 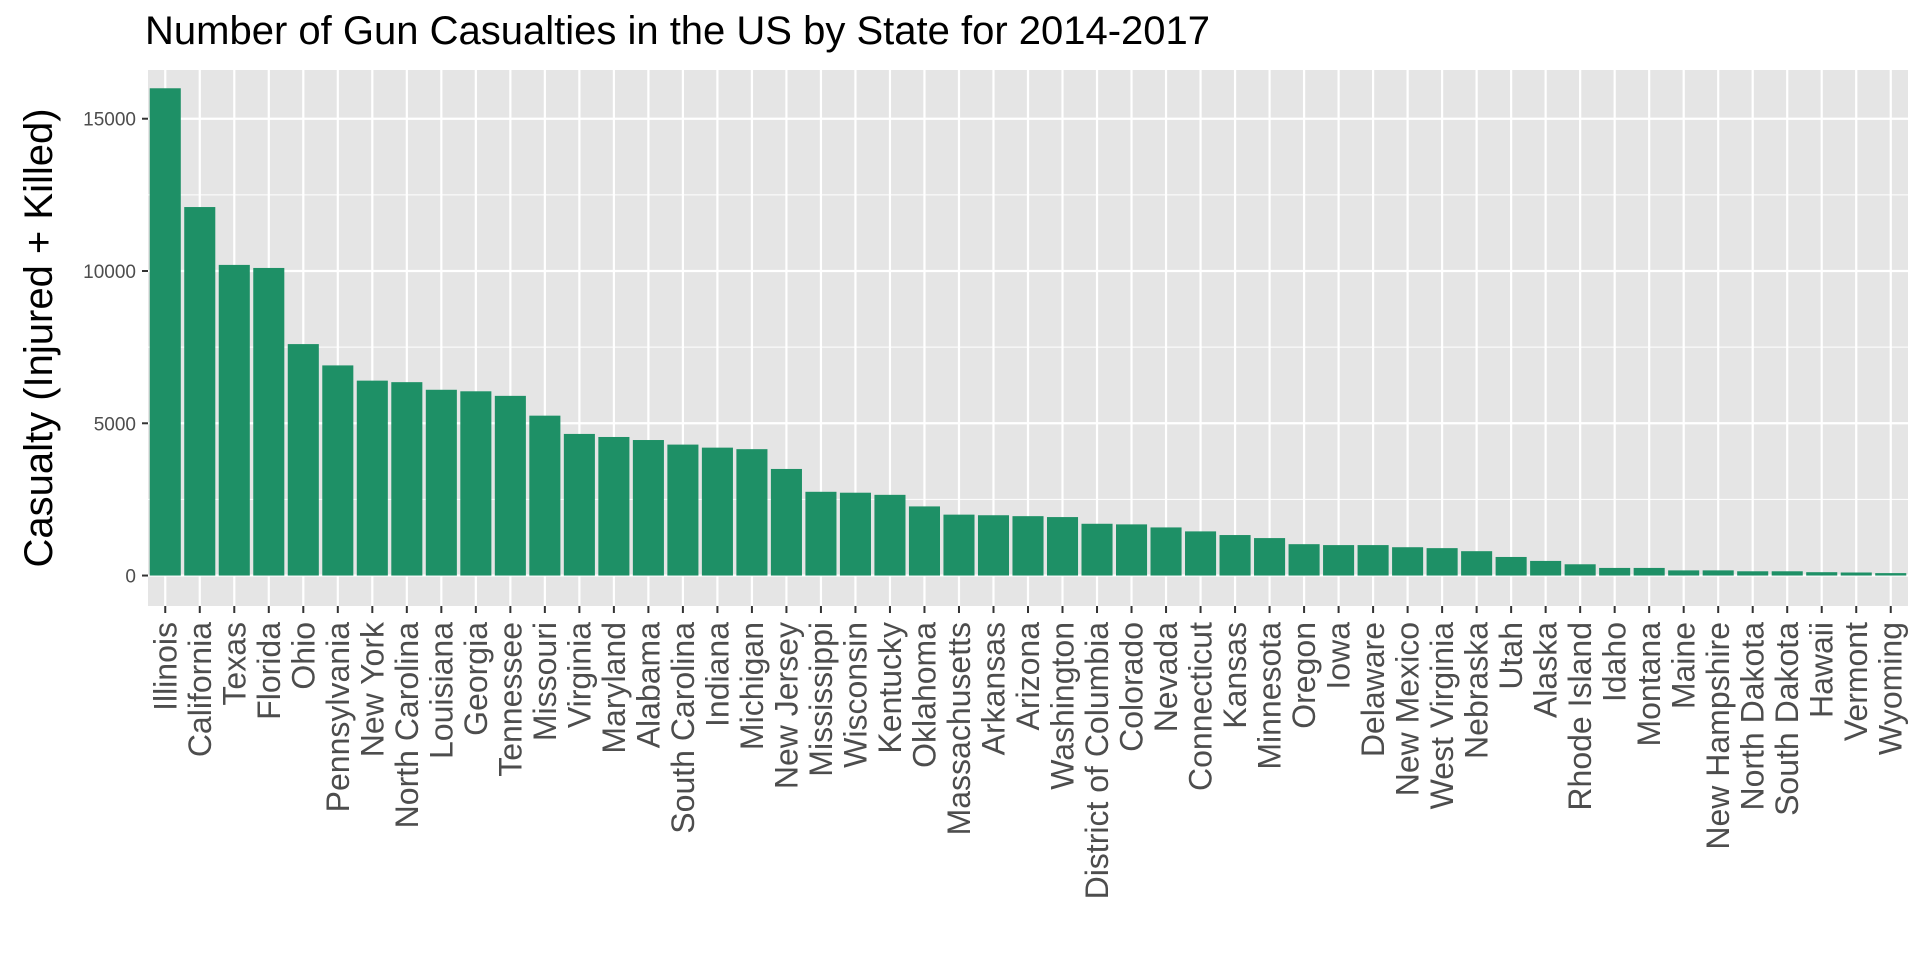 I want to click on bar-maine, so click(x=1684, y=573).